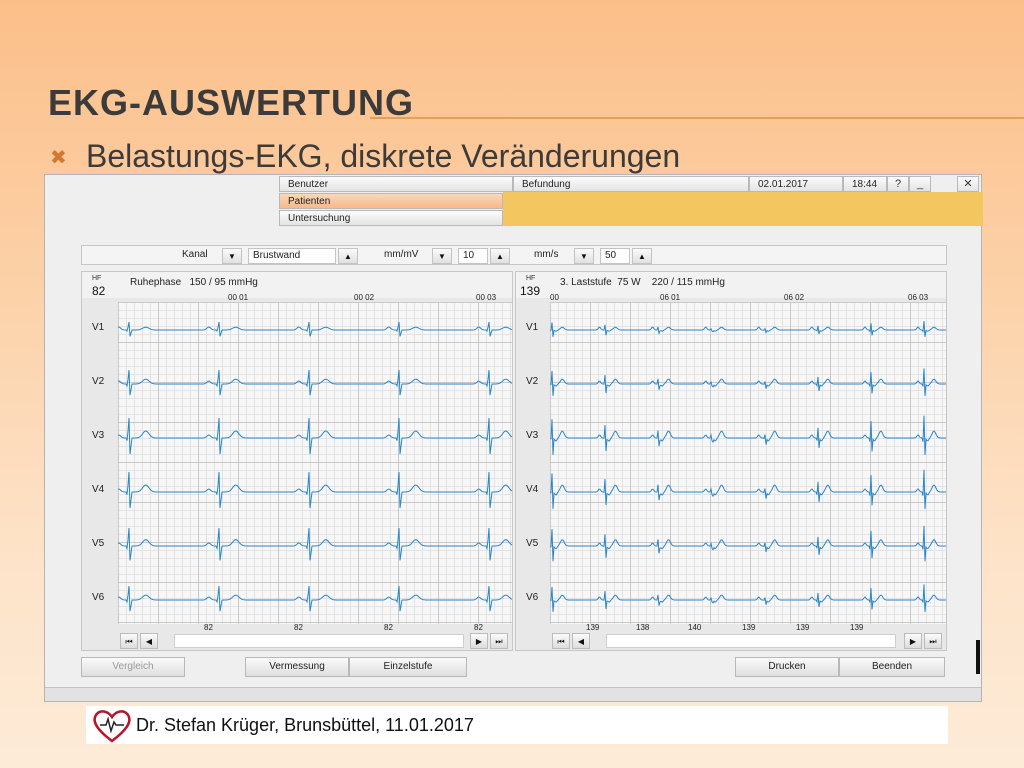  I want to click on vergleich-button: Vergleich, so click(133, 667).